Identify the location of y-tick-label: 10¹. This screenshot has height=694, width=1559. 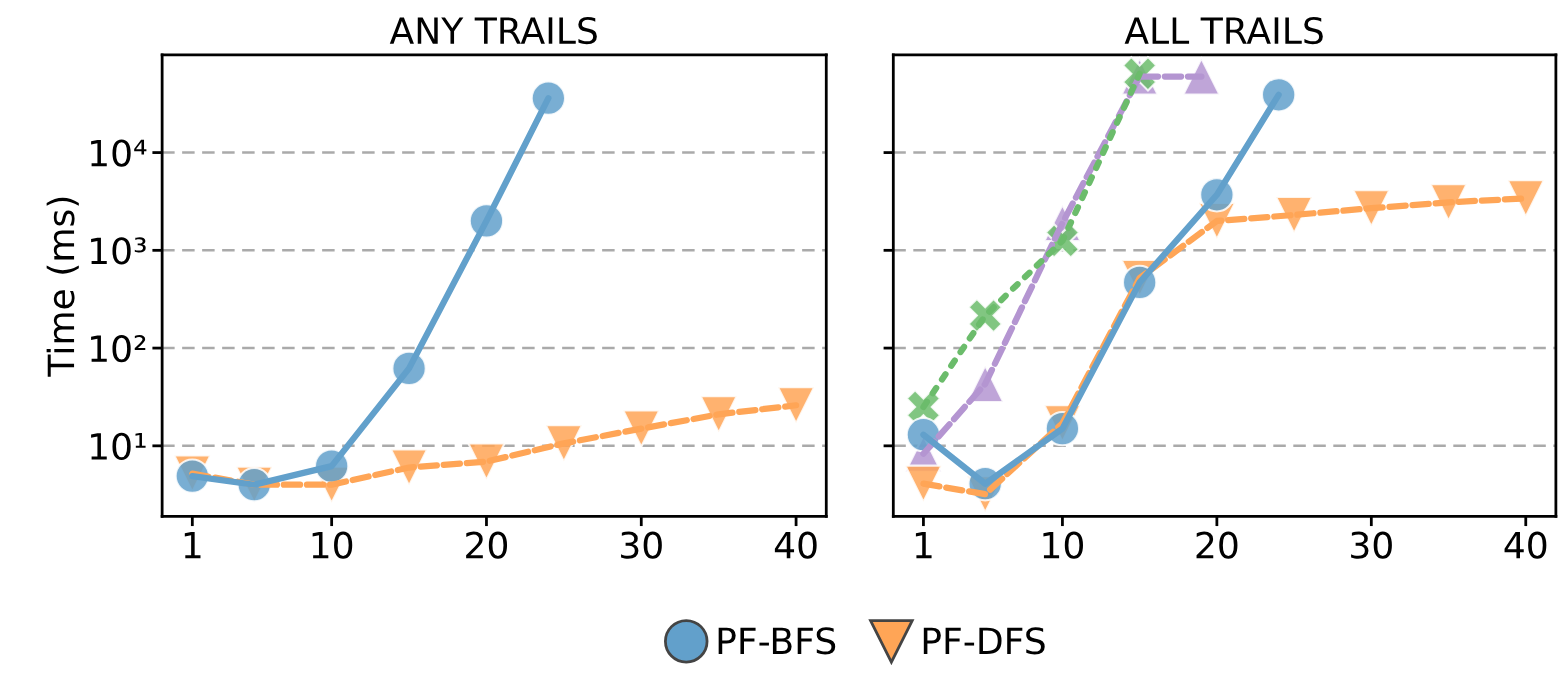
(118, 446).